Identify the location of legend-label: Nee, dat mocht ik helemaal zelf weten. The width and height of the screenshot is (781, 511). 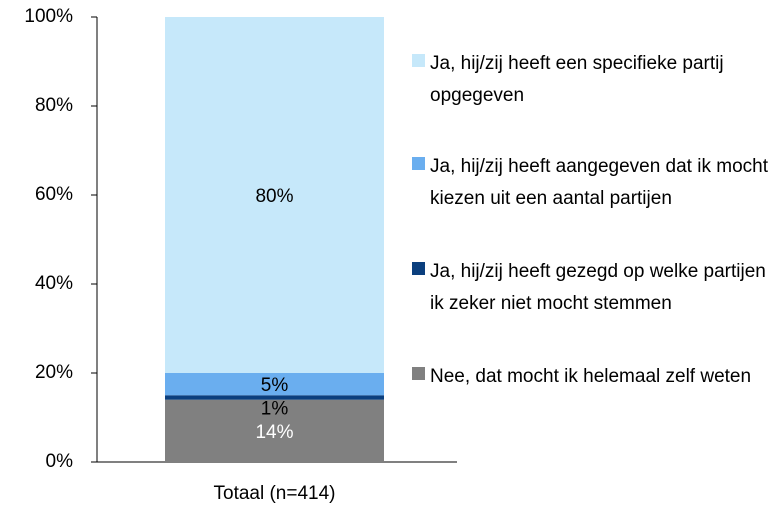
(591, 376).